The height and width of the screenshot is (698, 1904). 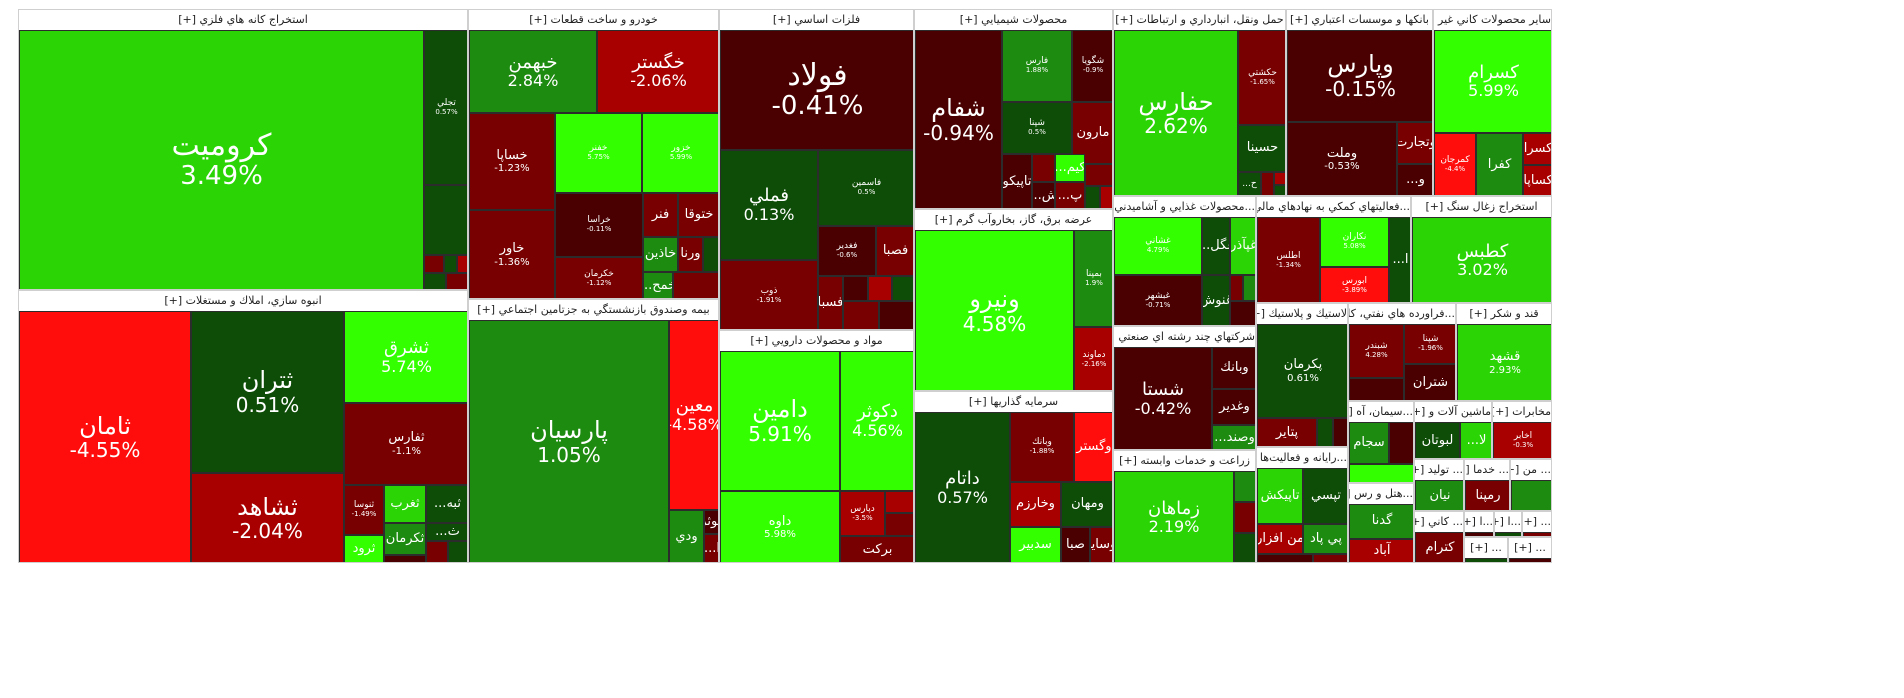 What do you see at coordinates (1184, 337) in the screenshot?
I see `sector-title: شركتهاي چند رشته اي صنعتي [+]` at bounding box center [1184, 337].